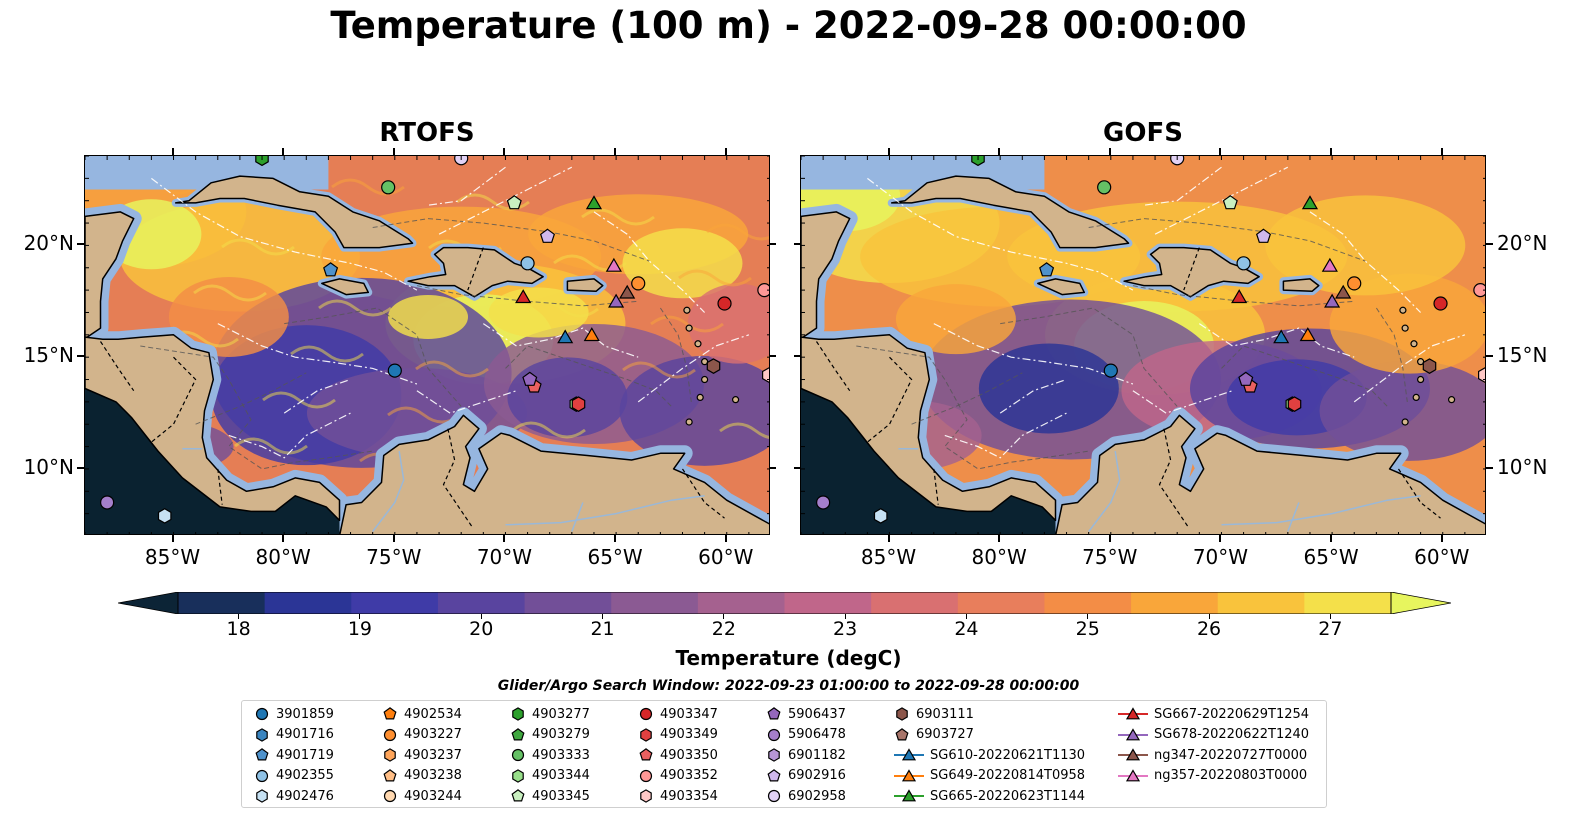 The width and height of the screenshot is (1577, 826). What do you see at coordinates (427, 133) in the screenshot?
I see `panel-title-rtofs: RTOFS` at bounding box center [427, 133].